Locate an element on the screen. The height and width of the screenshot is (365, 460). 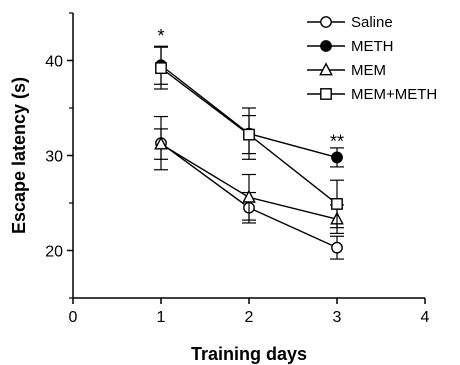
y-tick-label: 30 is located at coordinates (54, 157).